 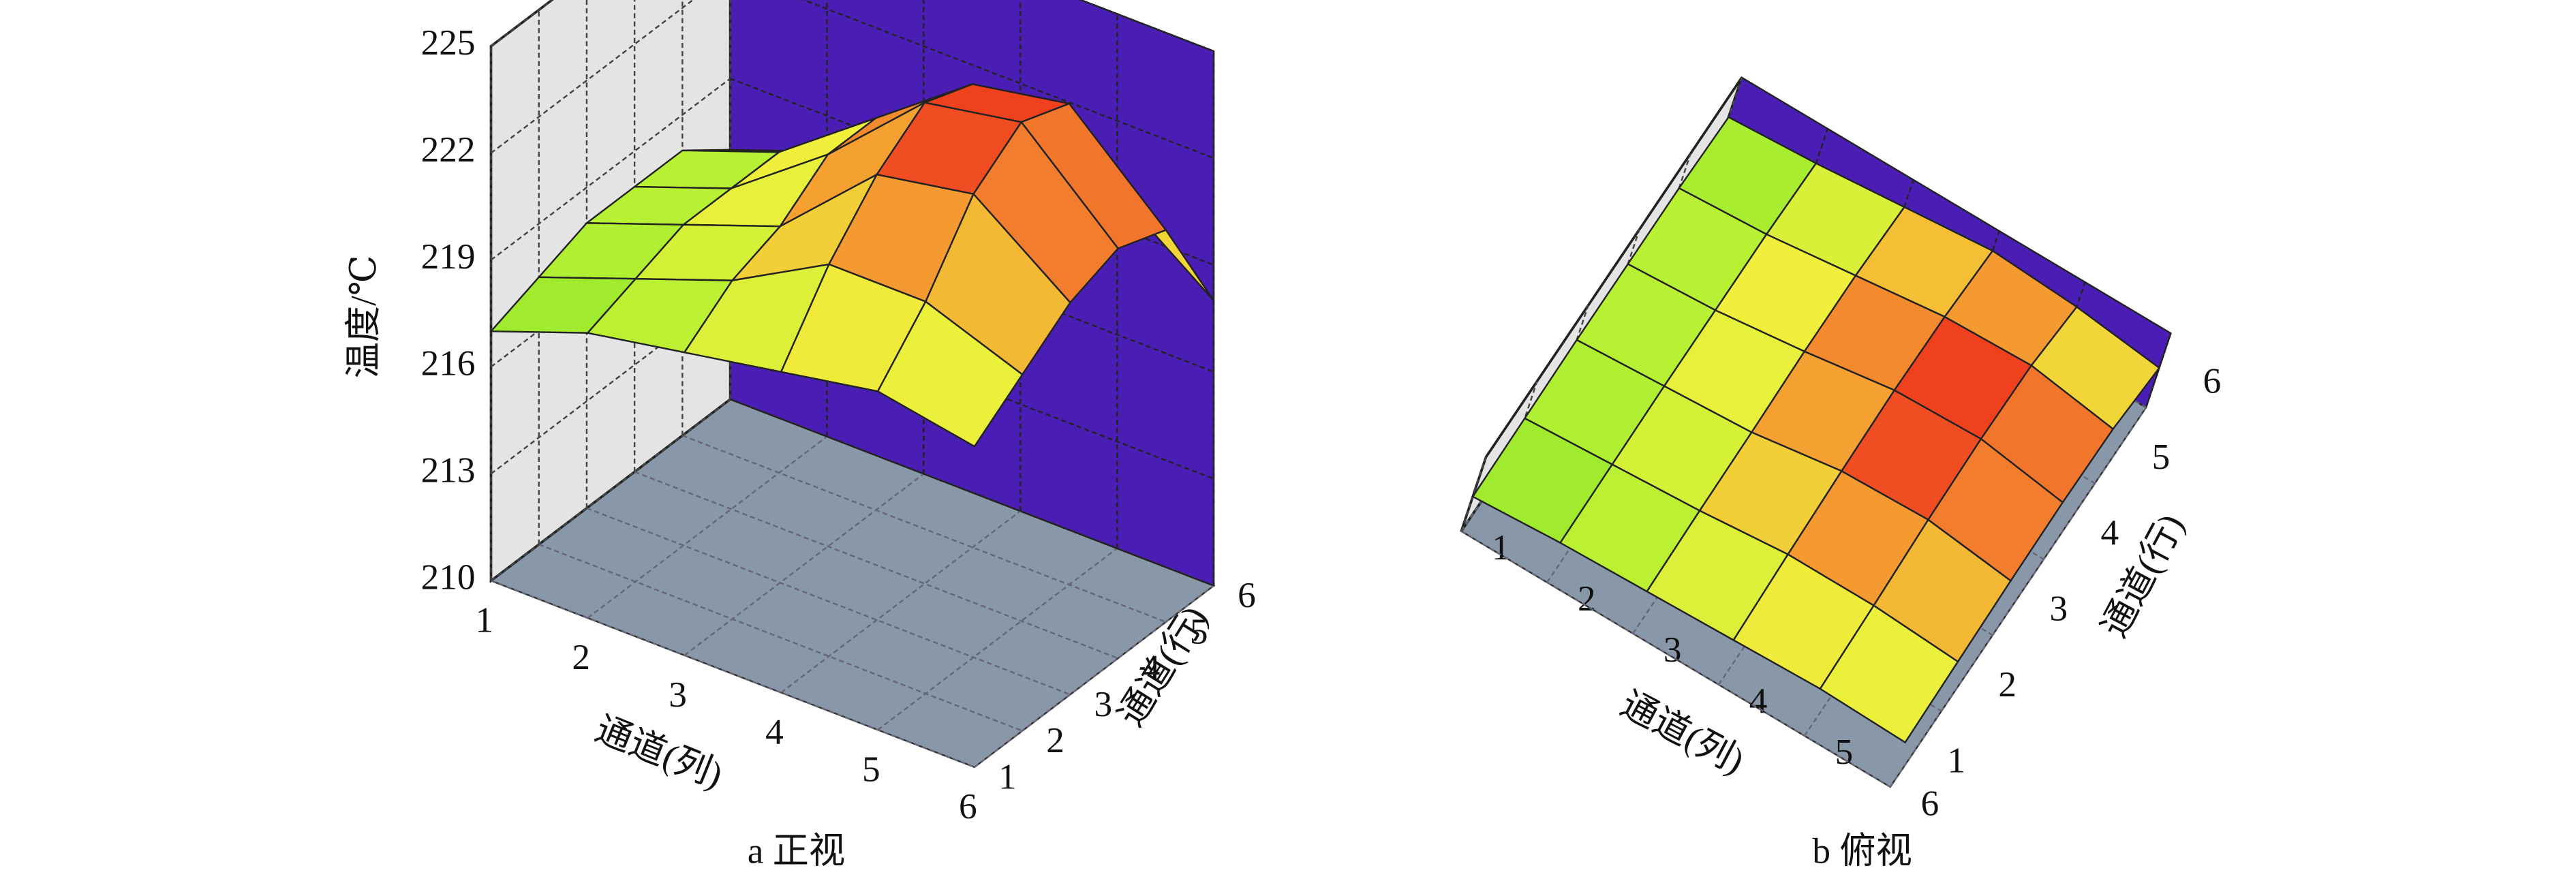 I want to click on z-tick-label: 216, so click(x=448, y=363).